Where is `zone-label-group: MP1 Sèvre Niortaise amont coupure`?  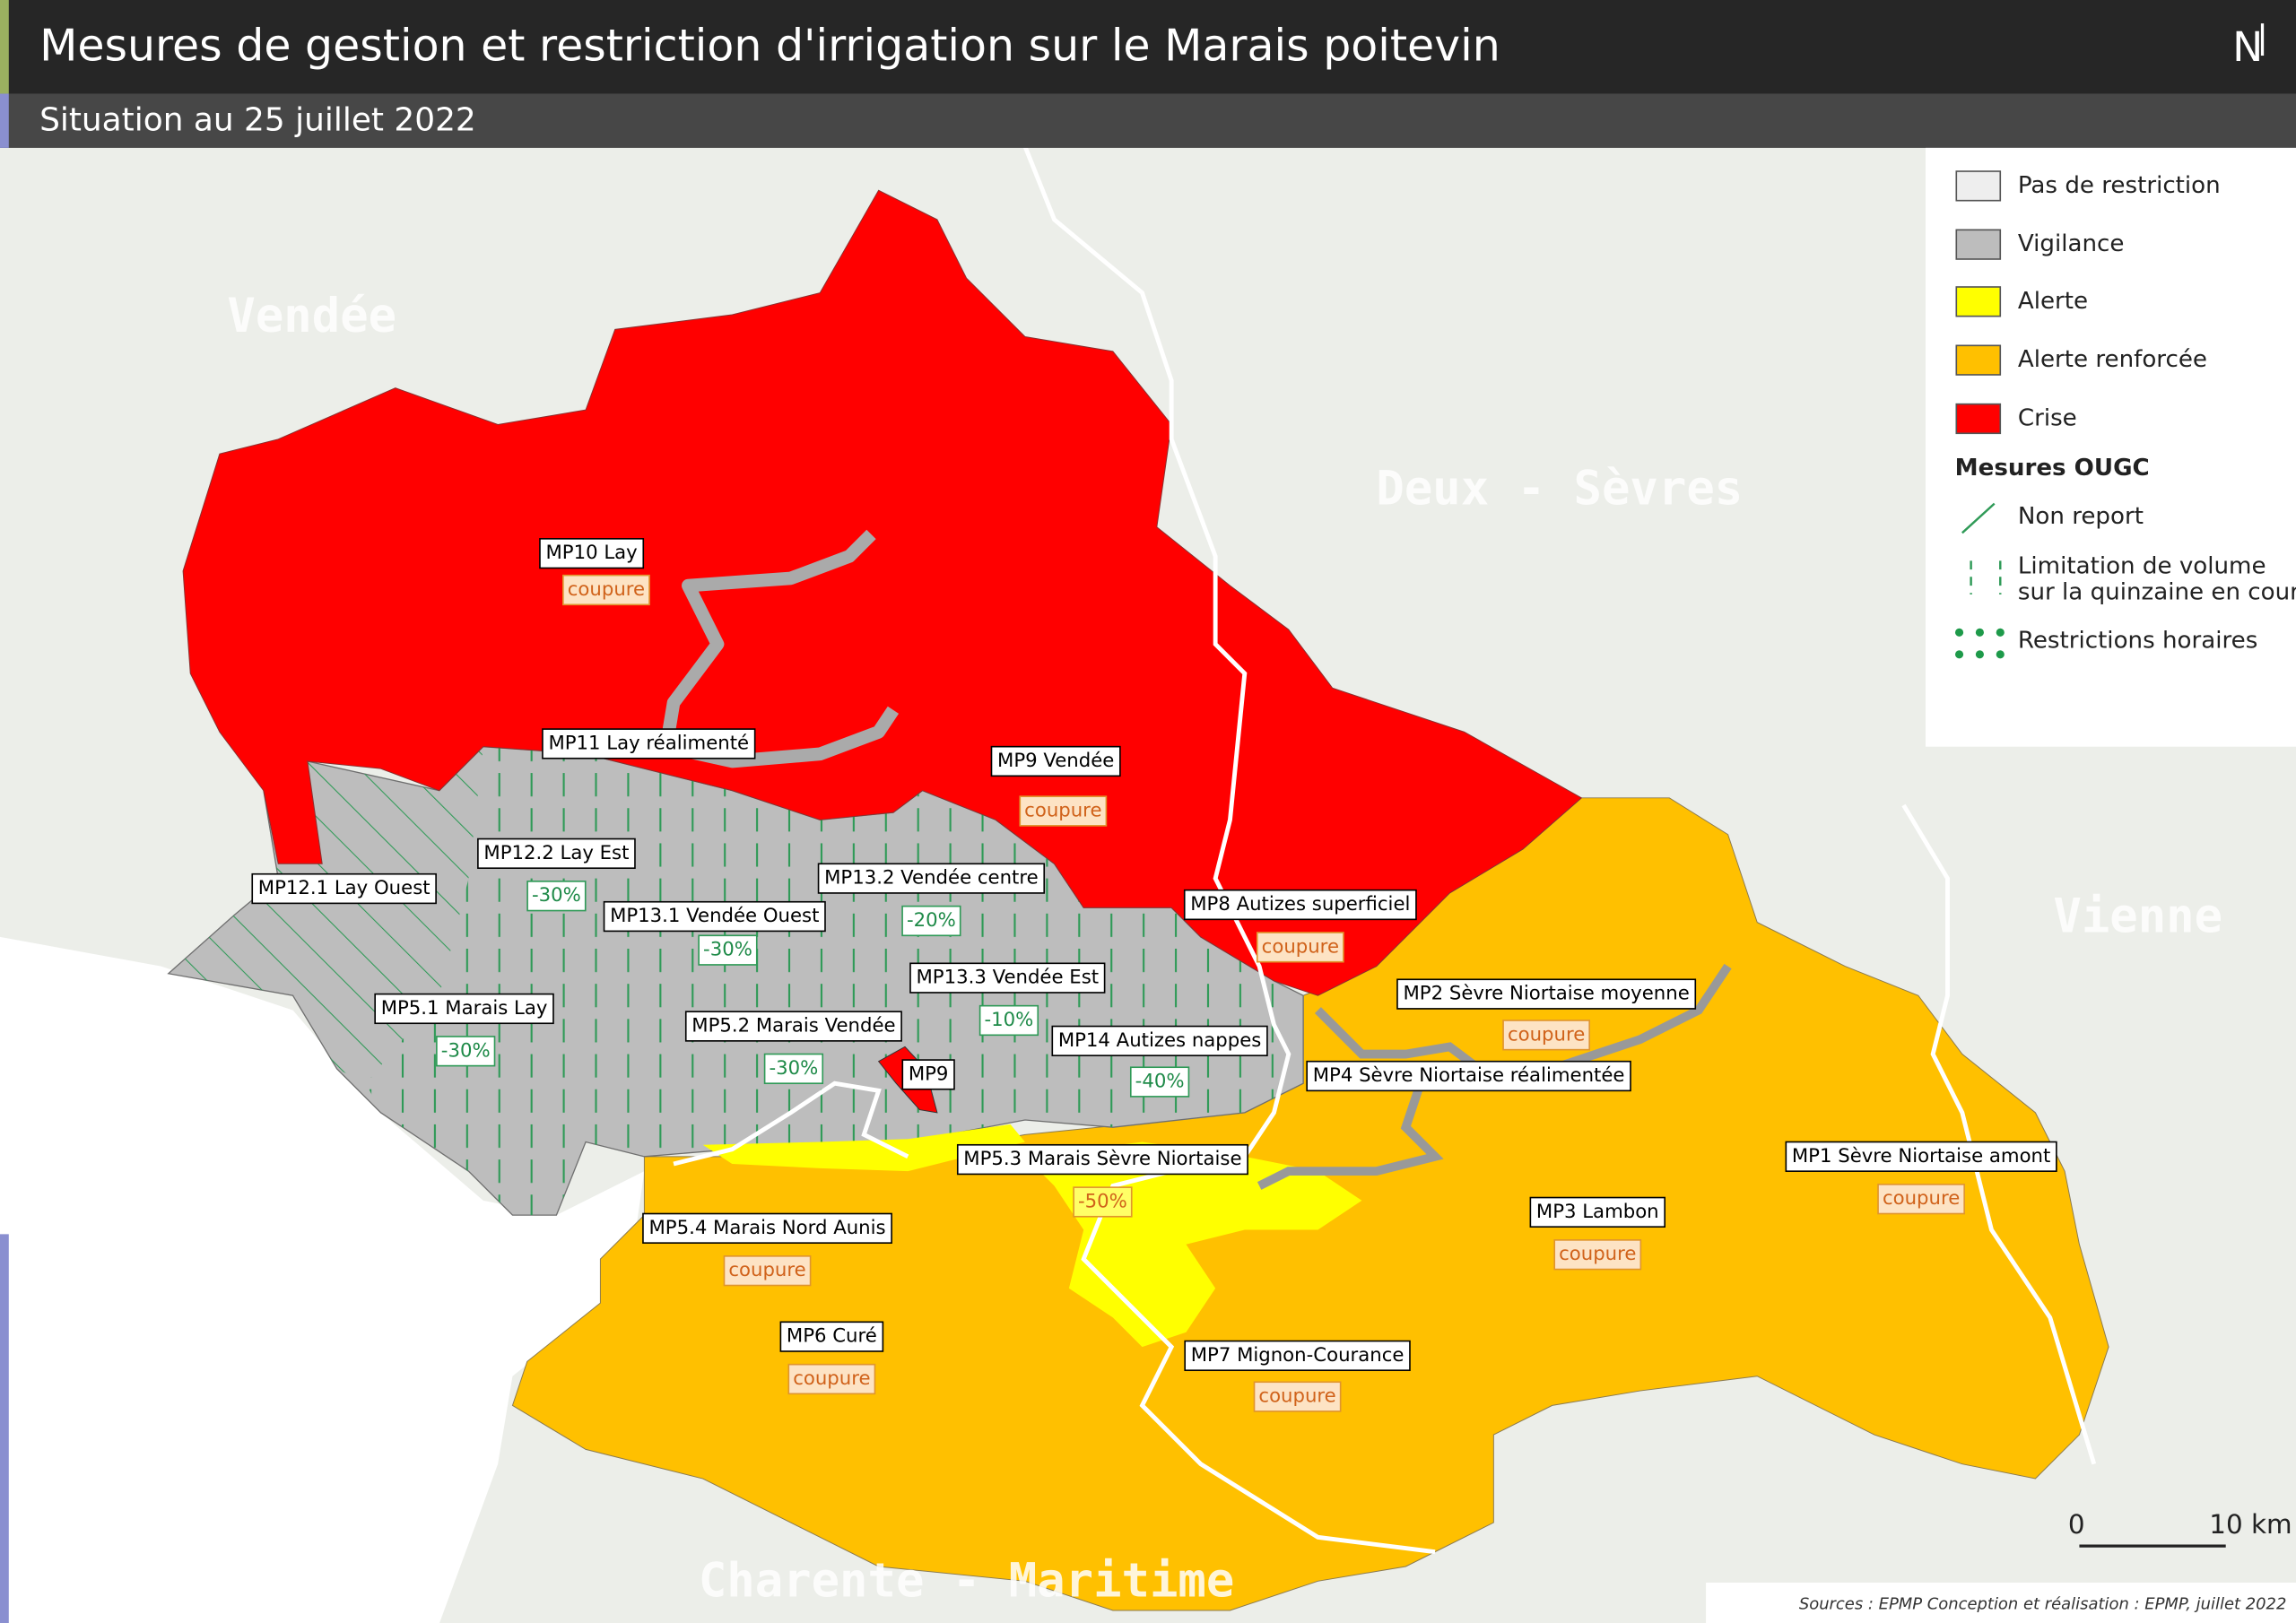
zone-label-group: MP1 Sèvre Niortaise amont coupure is located at coordinates (1921, 1178).